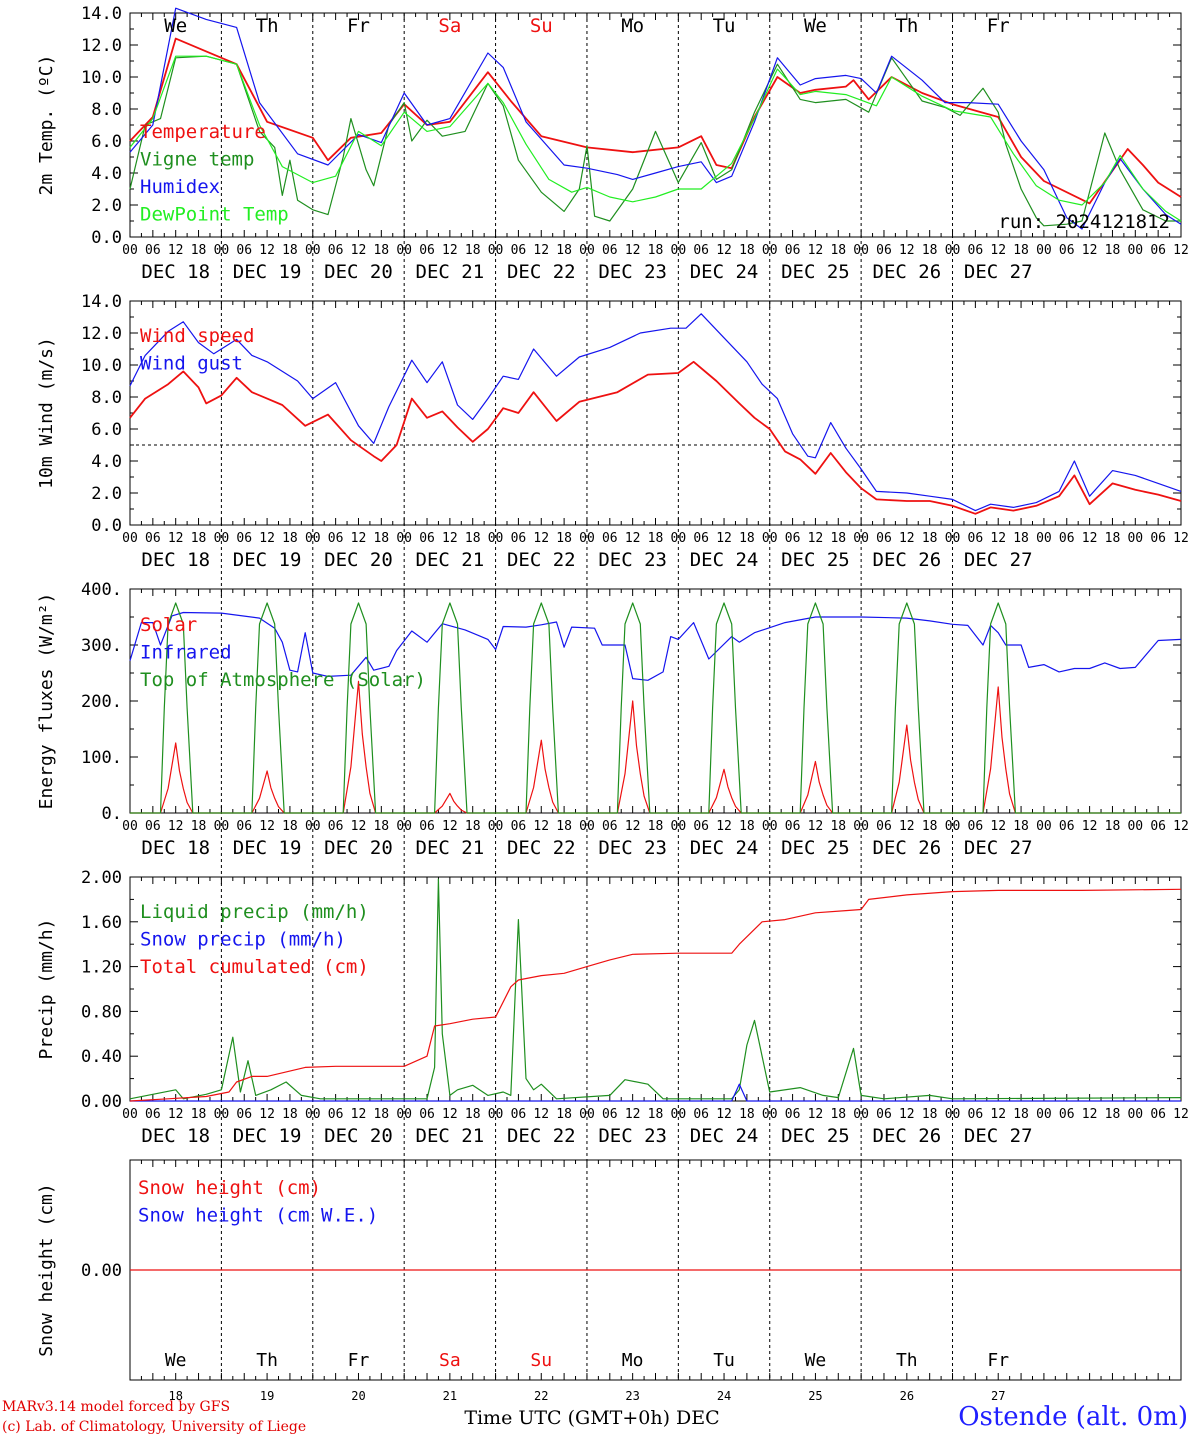 The width and height of the screenshot is (1194, 1440). What do you see at coordinates (998, 1360) in the screenshot?
I see `weekday-label-bottom: Fr` at bounding box center [998, 1360].